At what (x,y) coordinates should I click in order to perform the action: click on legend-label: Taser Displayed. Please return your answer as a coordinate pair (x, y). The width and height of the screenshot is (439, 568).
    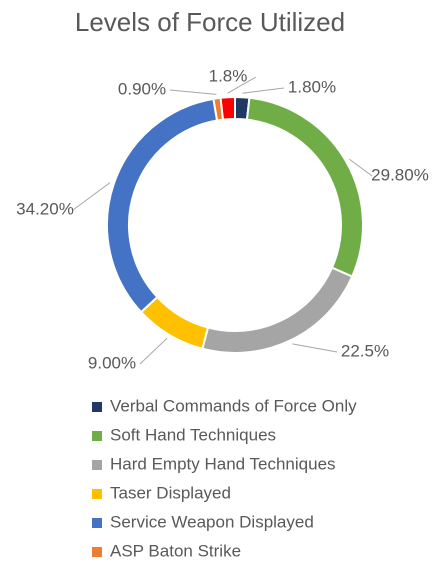
    Looking at the image, I should click on (170, 492).